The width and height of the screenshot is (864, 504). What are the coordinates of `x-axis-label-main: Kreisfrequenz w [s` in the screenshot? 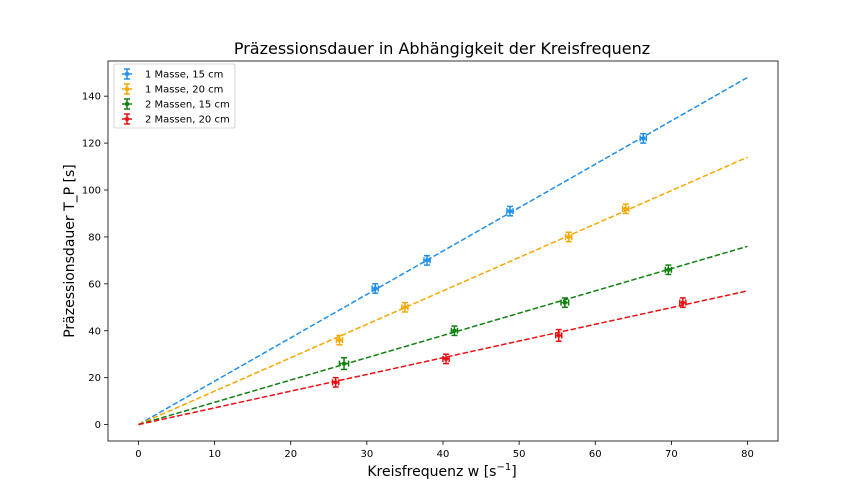 It's located at (431, 472).